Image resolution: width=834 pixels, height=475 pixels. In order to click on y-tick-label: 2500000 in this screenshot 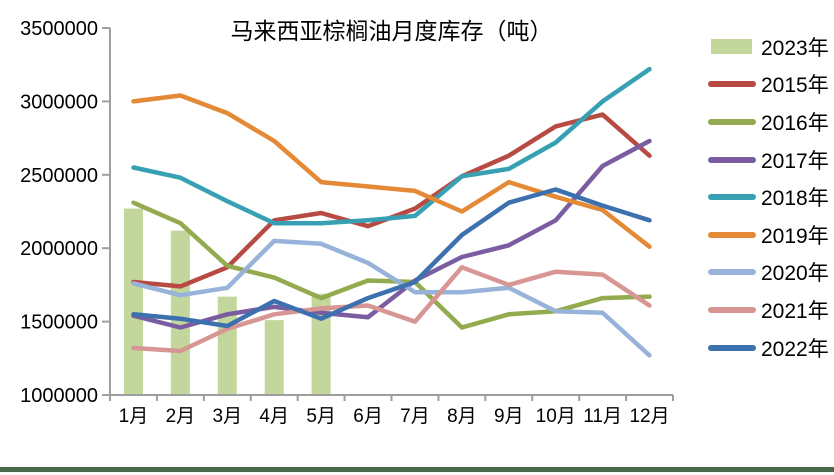, I will do `click(59, 176)`.